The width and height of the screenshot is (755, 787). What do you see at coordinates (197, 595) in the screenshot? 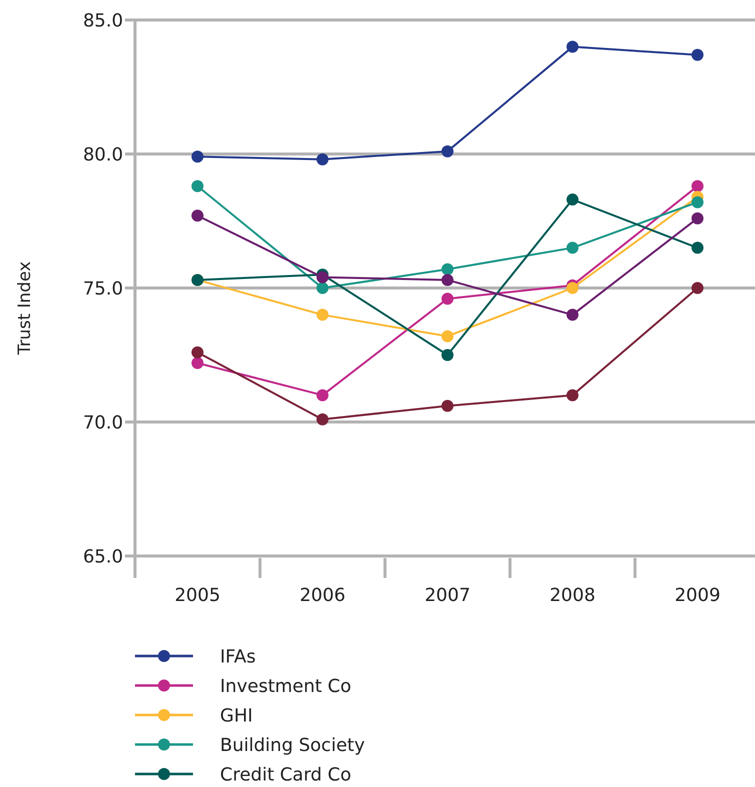
I see `x-tick-label: 2005` at bounding box center [197, 595].